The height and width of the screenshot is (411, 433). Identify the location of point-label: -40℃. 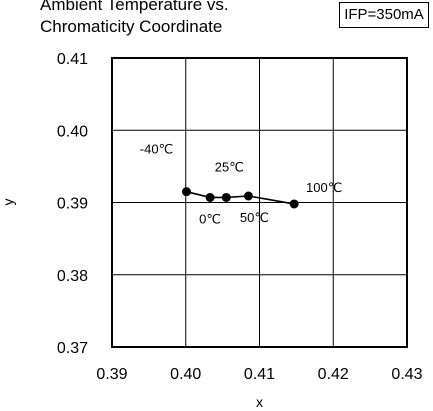
(156, 149).